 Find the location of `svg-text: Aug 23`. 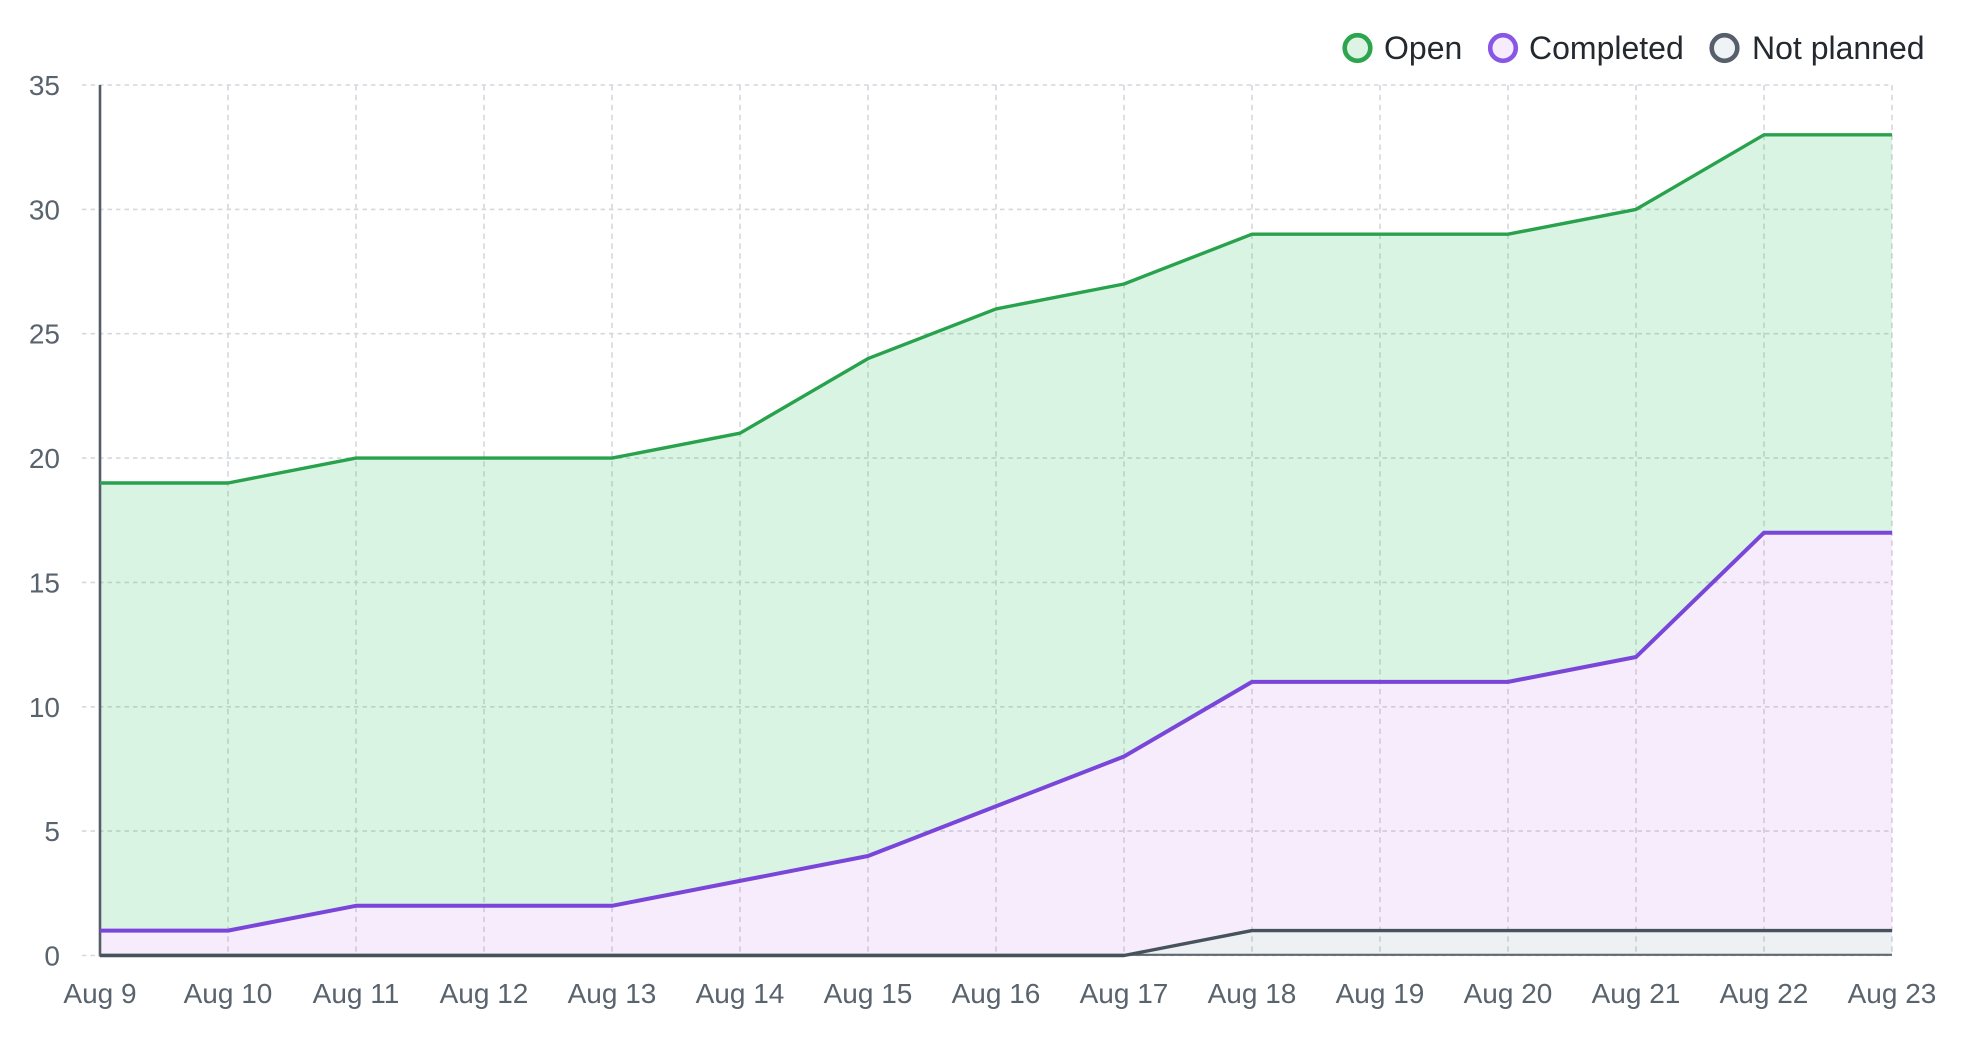

svg-text: Aug 23 is located at coordinates (1892, 993).